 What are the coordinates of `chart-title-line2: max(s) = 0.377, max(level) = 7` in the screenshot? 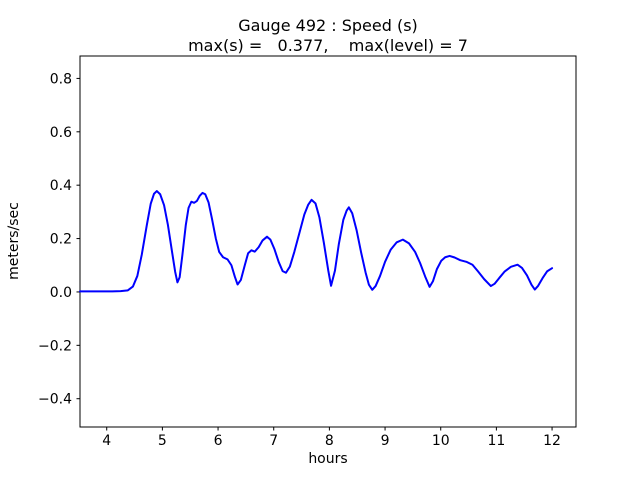 It's located at (328, 45).